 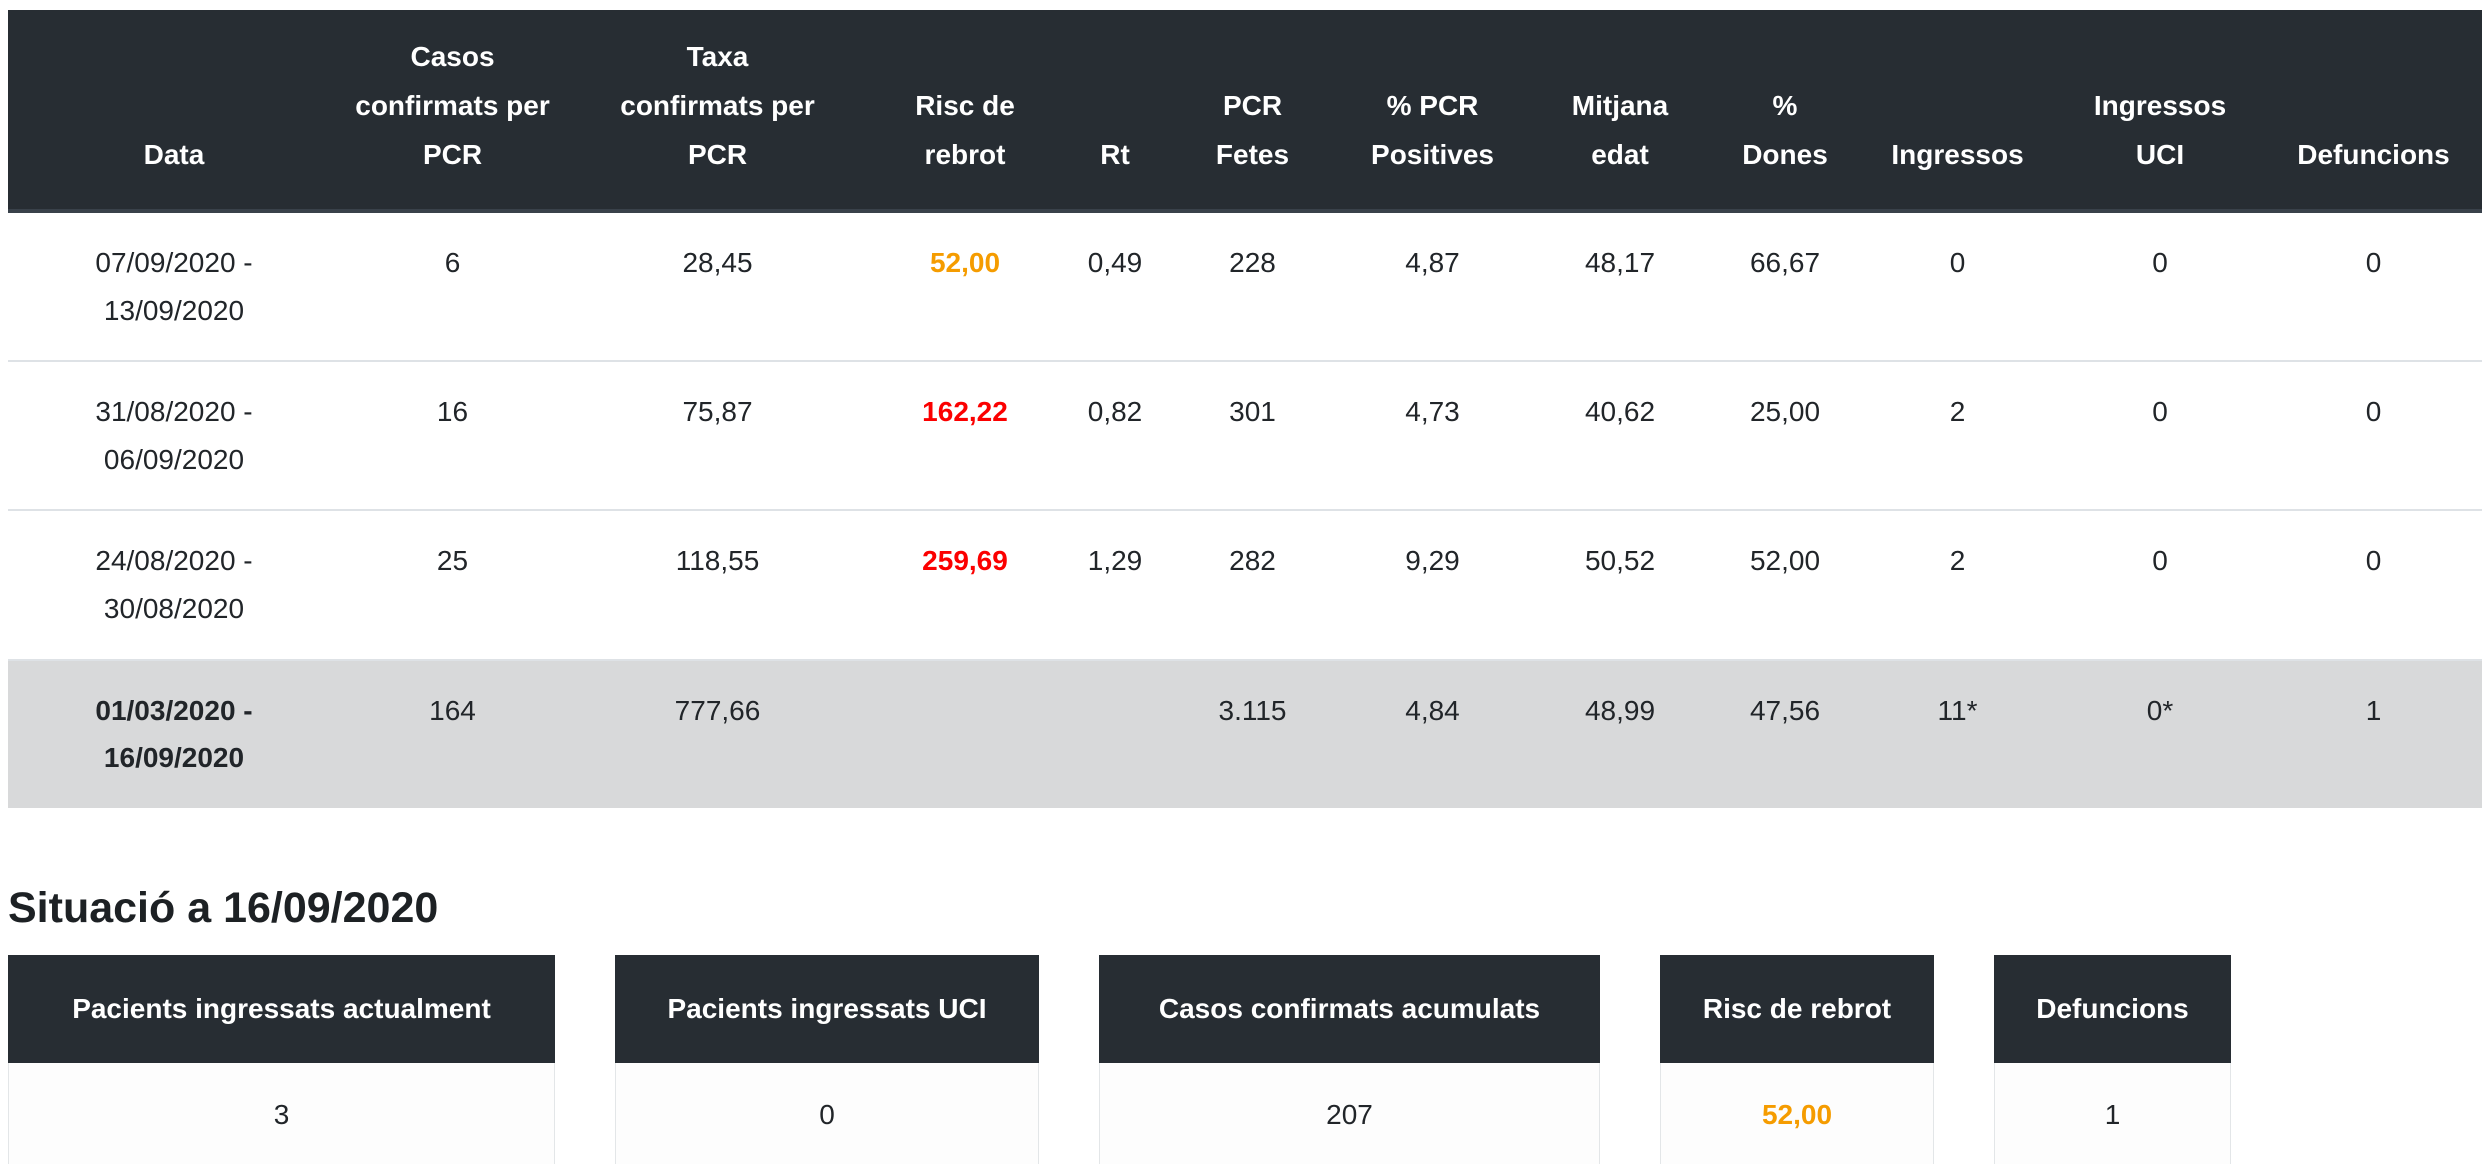 I want to click on col-header-casos-confirmats-pcr: Casos confirmats per PCR, so click(x=452, y=111).